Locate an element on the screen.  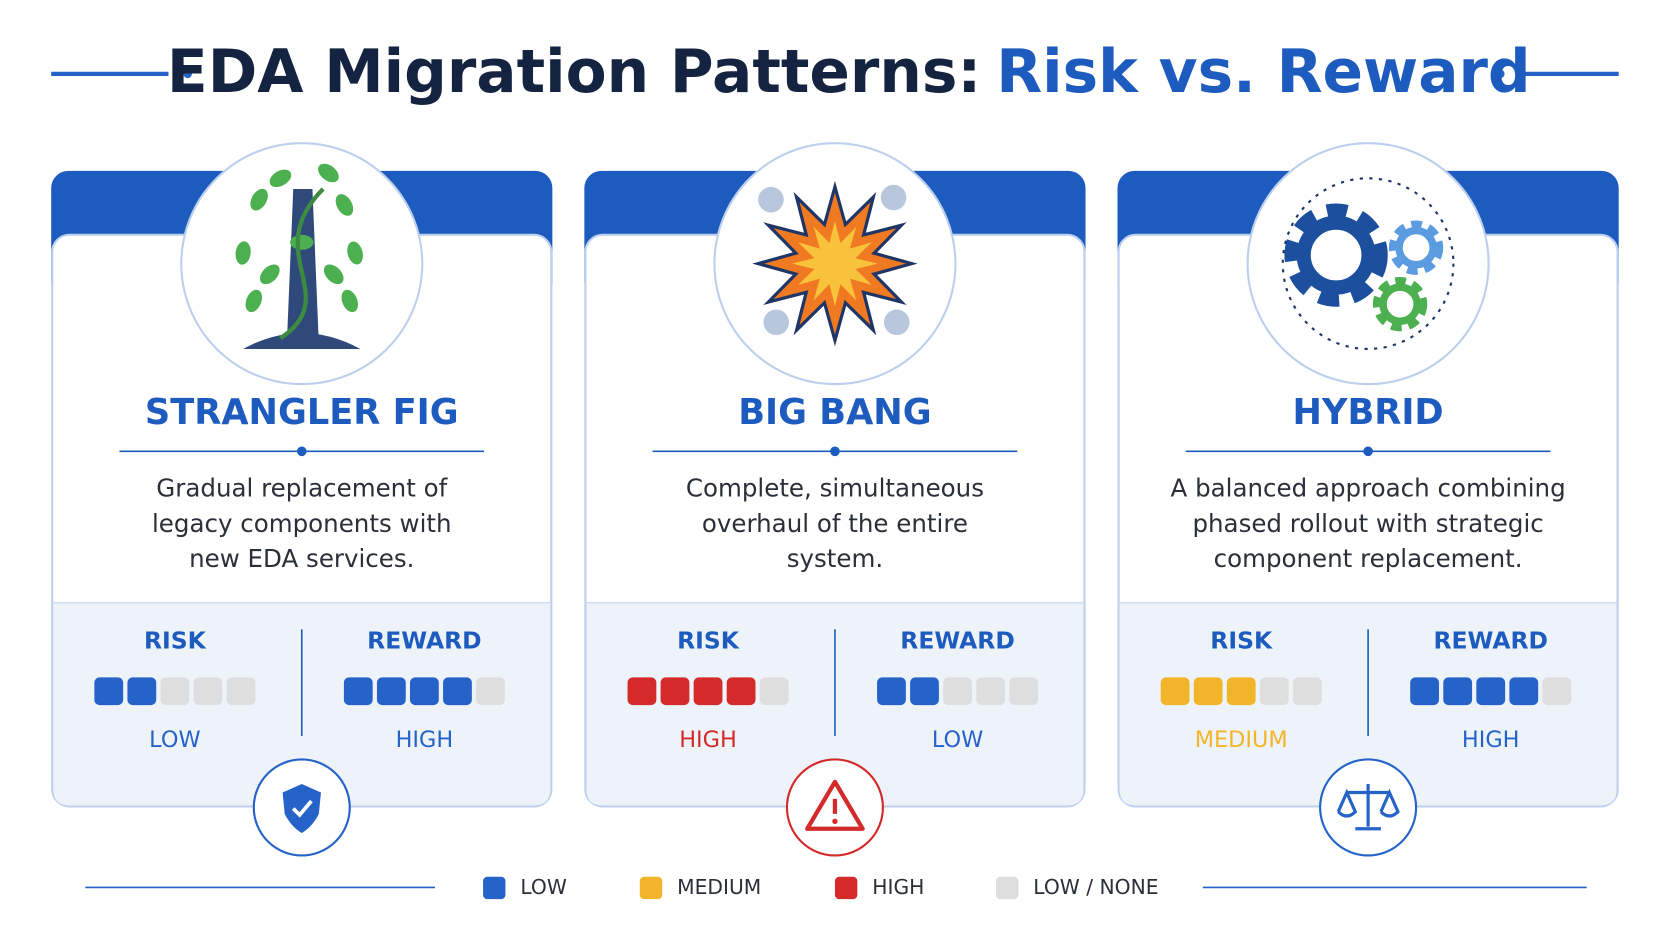
check is located at coordinates (302, 808).